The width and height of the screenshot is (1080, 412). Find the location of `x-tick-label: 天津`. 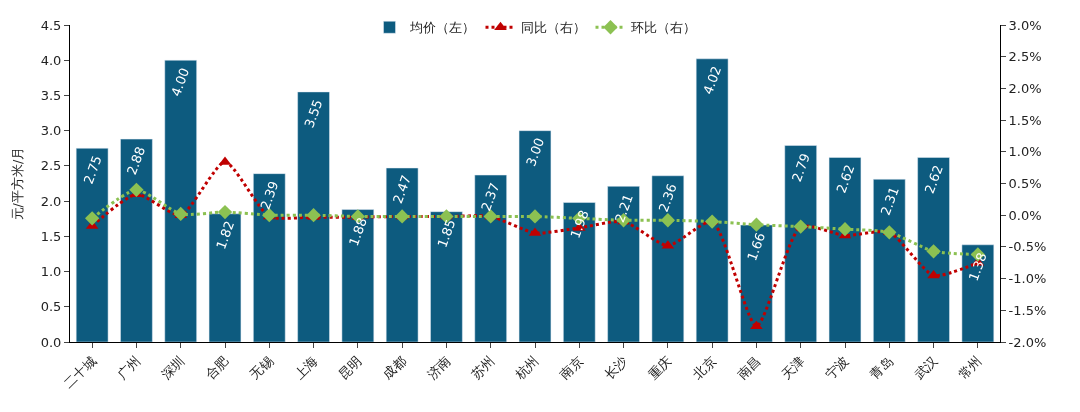

x-tick-label: 天津 is located at coordinates (793, 368).